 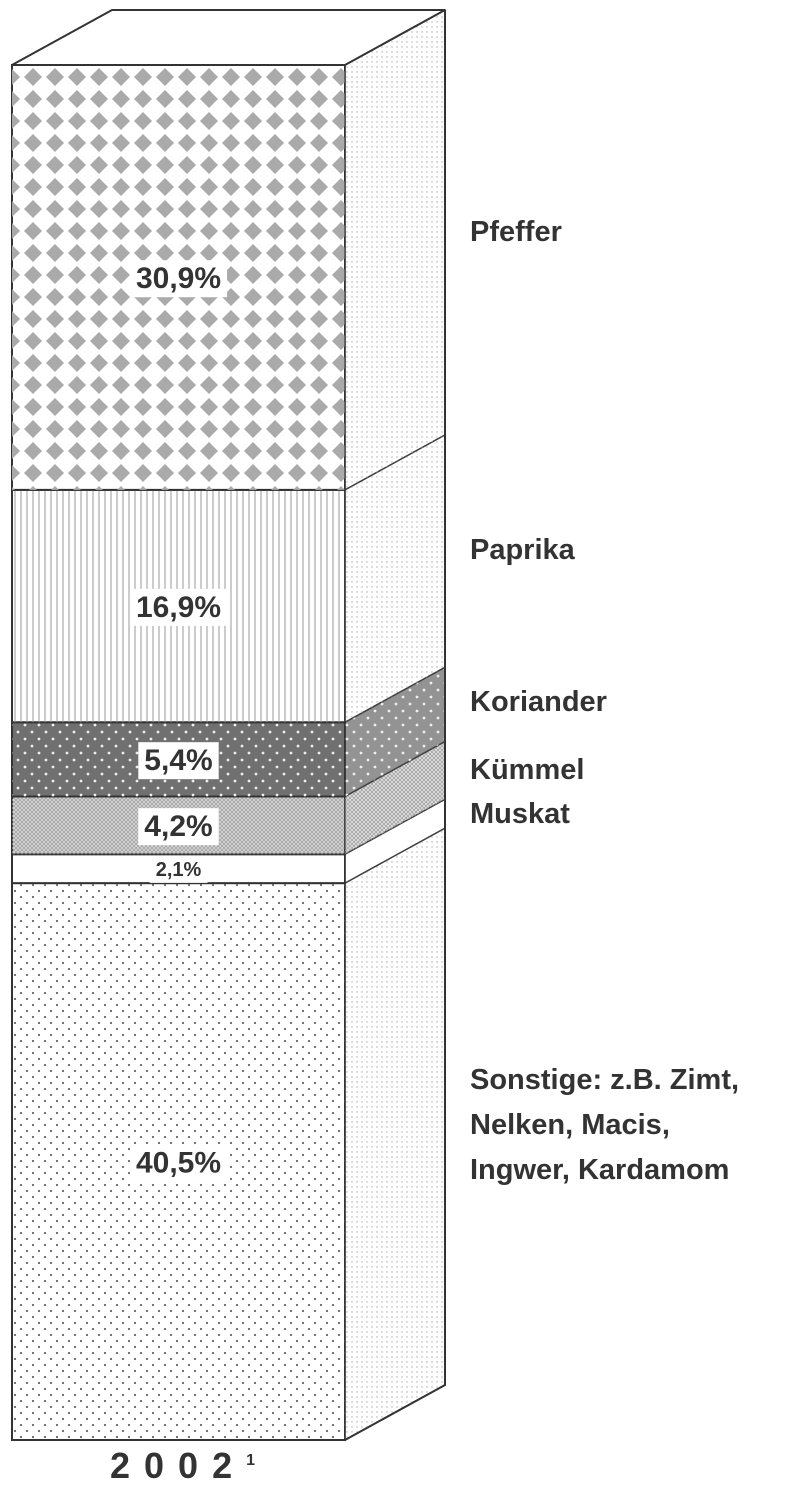 I want to click on series-label: Pfeffer, so click(x=516, y=232).